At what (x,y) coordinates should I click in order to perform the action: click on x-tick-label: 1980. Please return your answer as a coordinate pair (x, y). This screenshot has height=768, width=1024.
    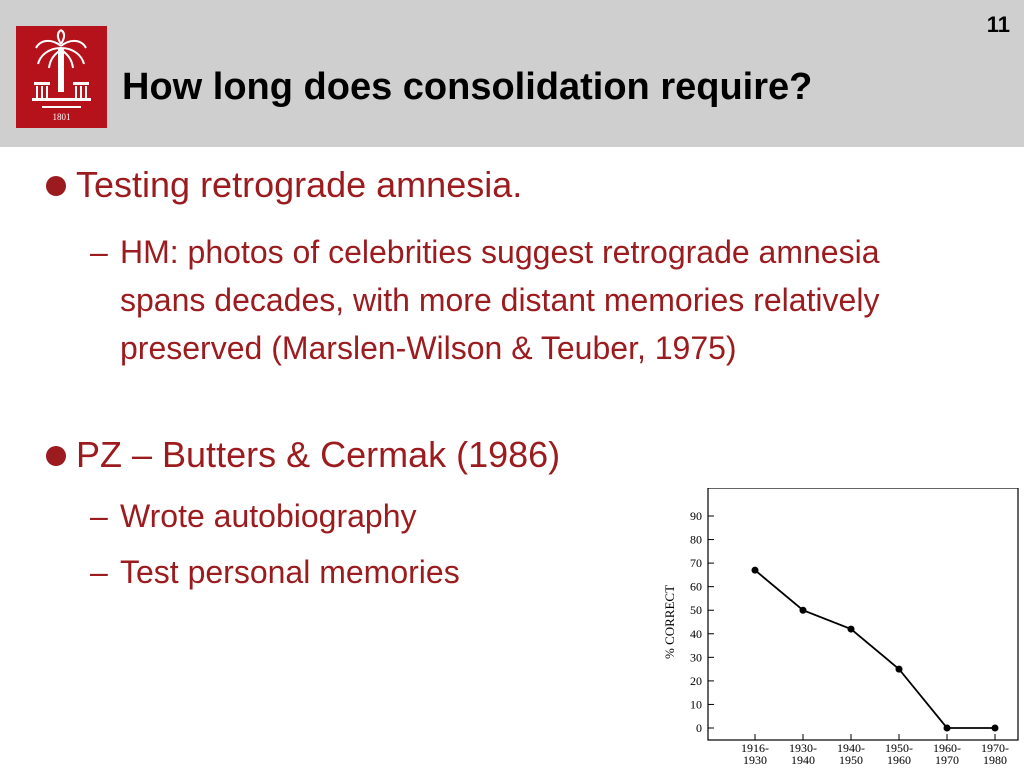
    Looking at the image, I should click on (995, 760).